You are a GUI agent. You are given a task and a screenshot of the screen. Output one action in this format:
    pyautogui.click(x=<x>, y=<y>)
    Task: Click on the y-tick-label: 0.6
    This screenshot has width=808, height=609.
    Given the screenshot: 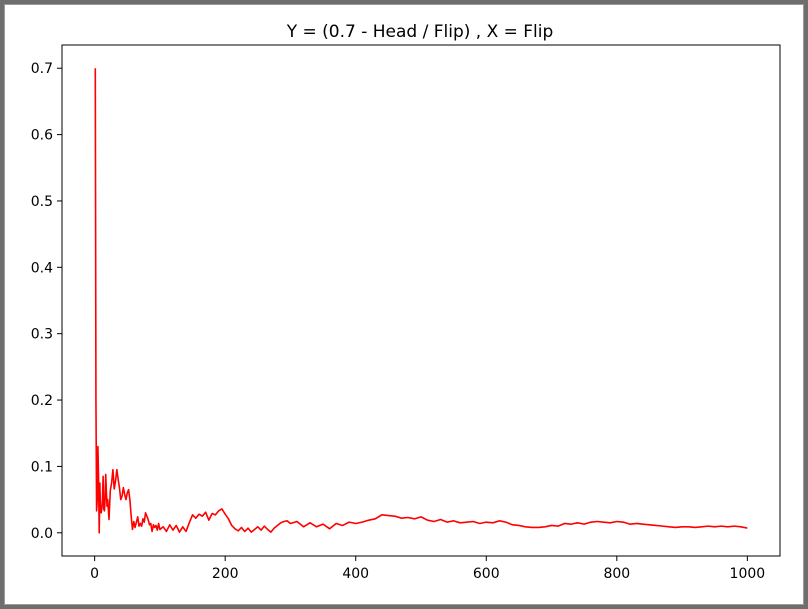 What is the action you would take?
    pyautogui.click(x=42, y=136)
    